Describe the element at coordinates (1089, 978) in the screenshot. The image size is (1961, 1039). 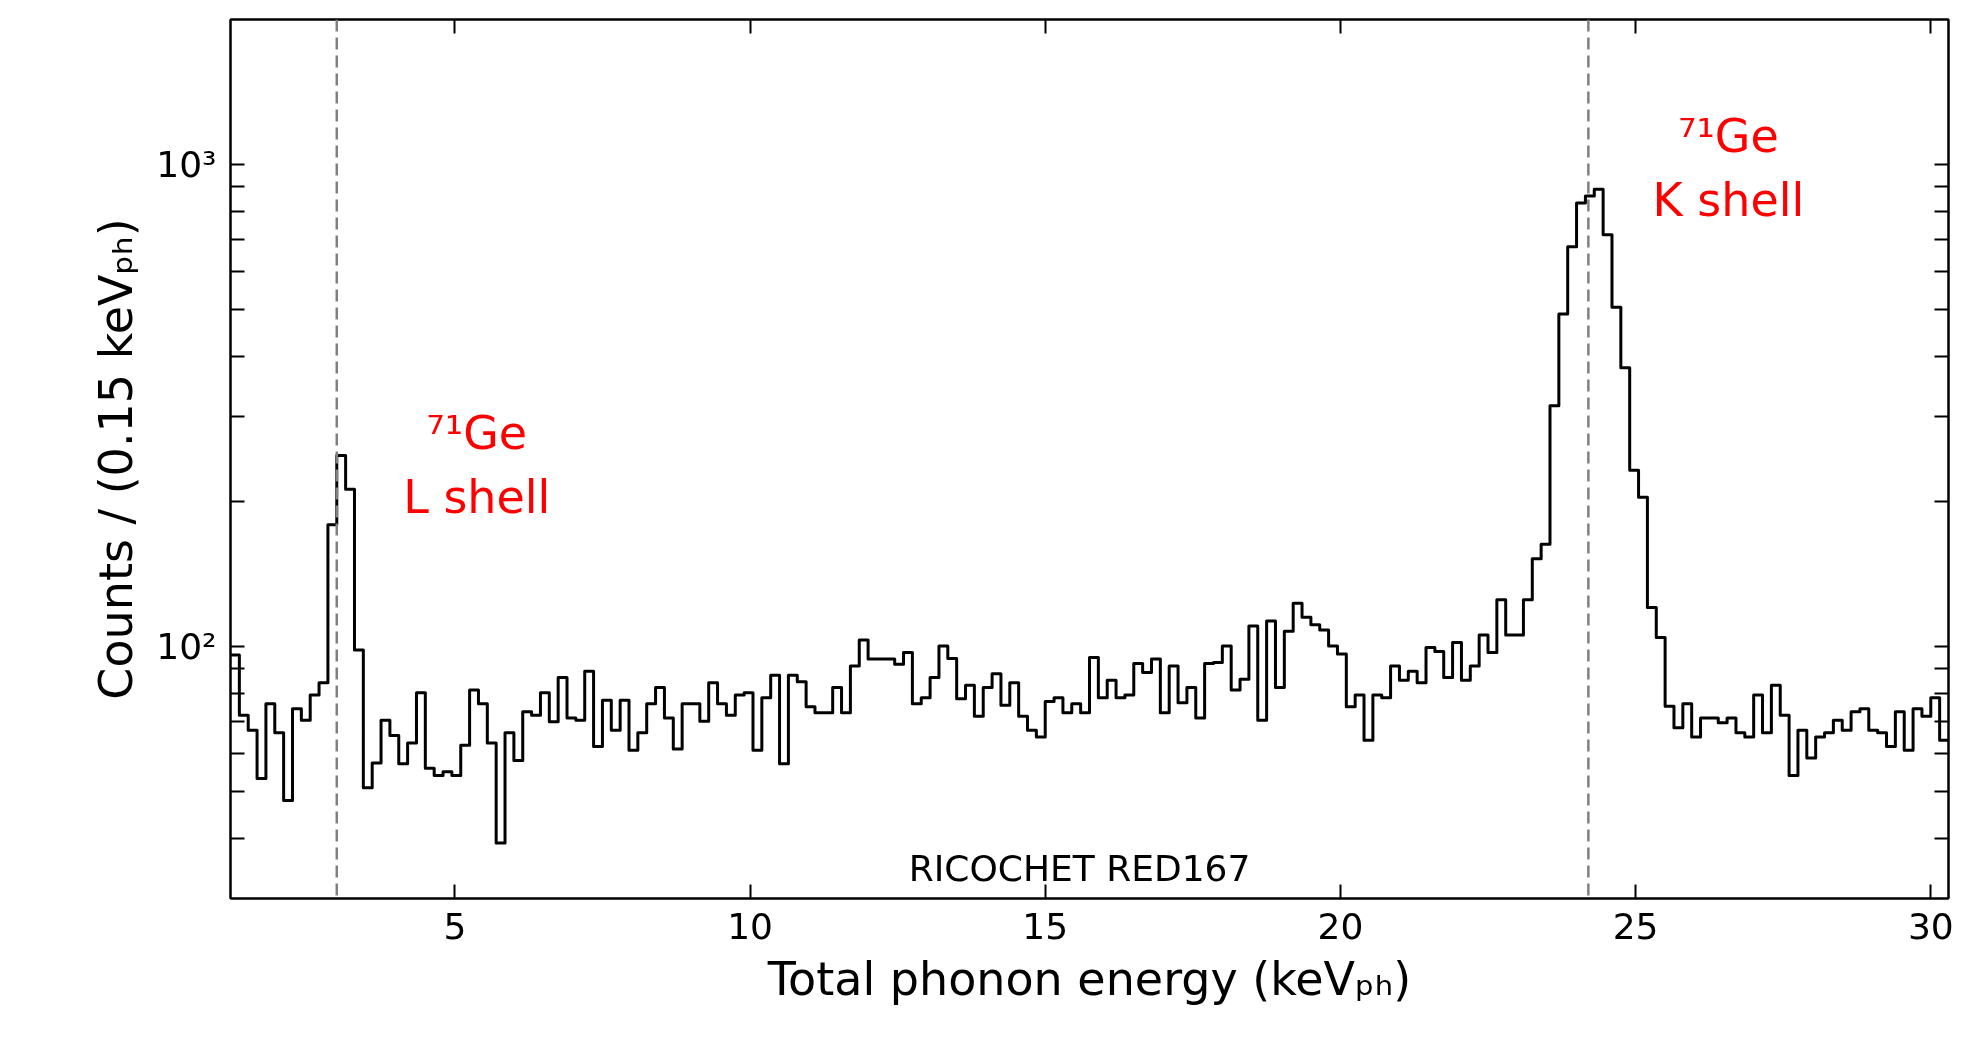
I see `x-axis-title: Total phonon energy (keVₚₕ)` at that location.